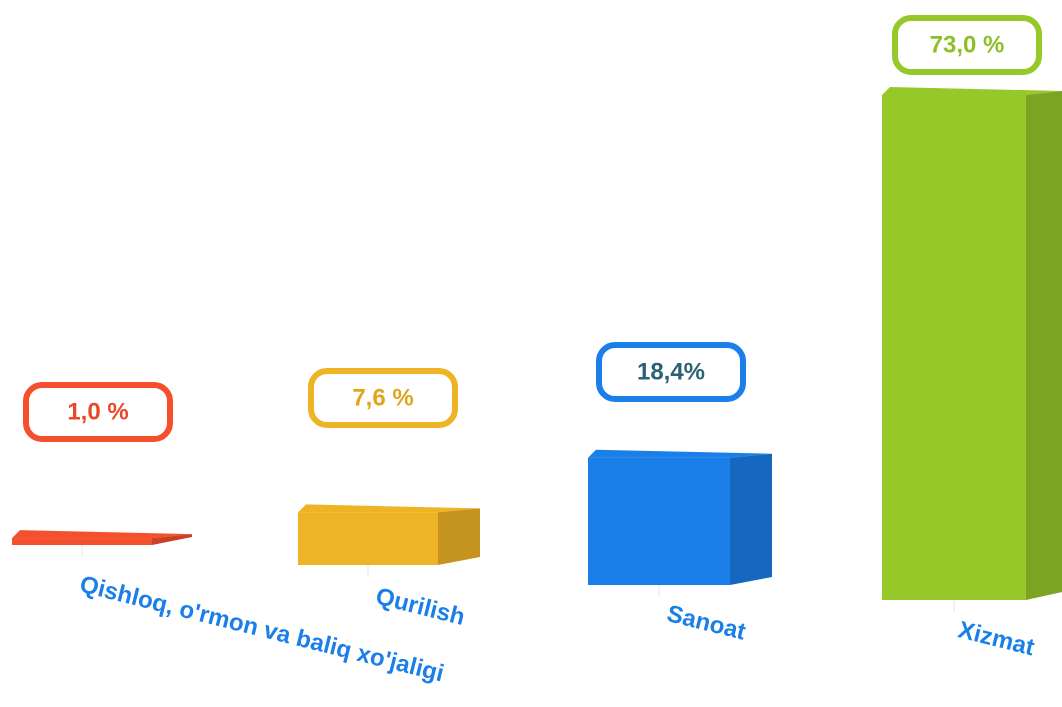 This screenshot has height=707, width=1062. I want to click on value-label: 18,4%, so click(671, 371).